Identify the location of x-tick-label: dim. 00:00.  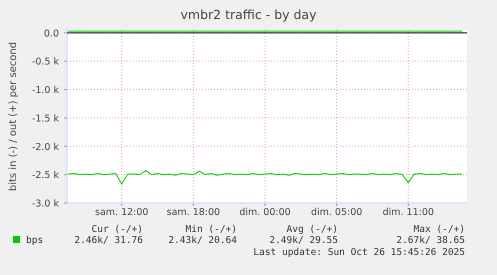
(265, 212).